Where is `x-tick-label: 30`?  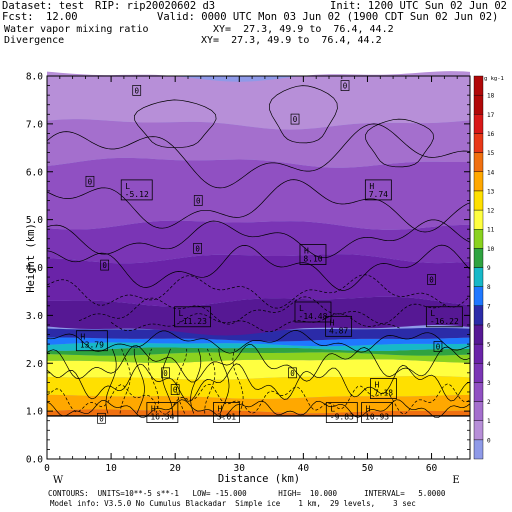
x-tick-label: 30 is located at coordinates (240, 468).